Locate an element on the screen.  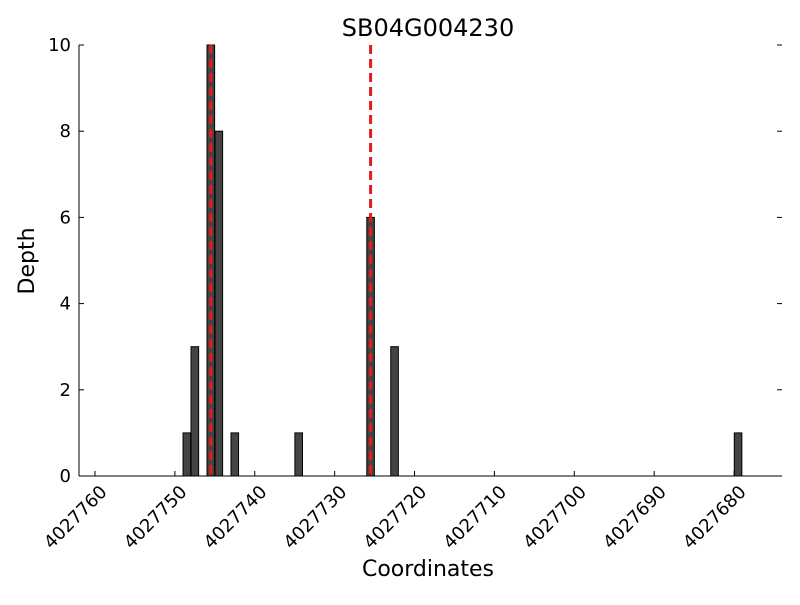
x-axis-label: Coordinates is located at coordinates (428, 569).